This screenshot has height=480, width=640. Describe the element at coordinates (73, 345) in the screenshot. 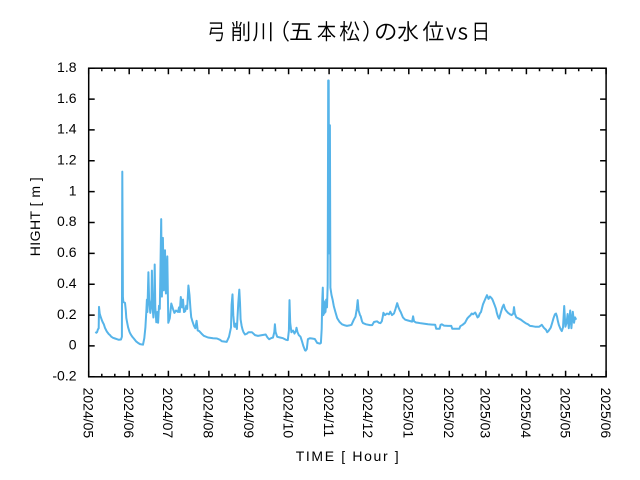

I see `svg-text: 0` at that location.